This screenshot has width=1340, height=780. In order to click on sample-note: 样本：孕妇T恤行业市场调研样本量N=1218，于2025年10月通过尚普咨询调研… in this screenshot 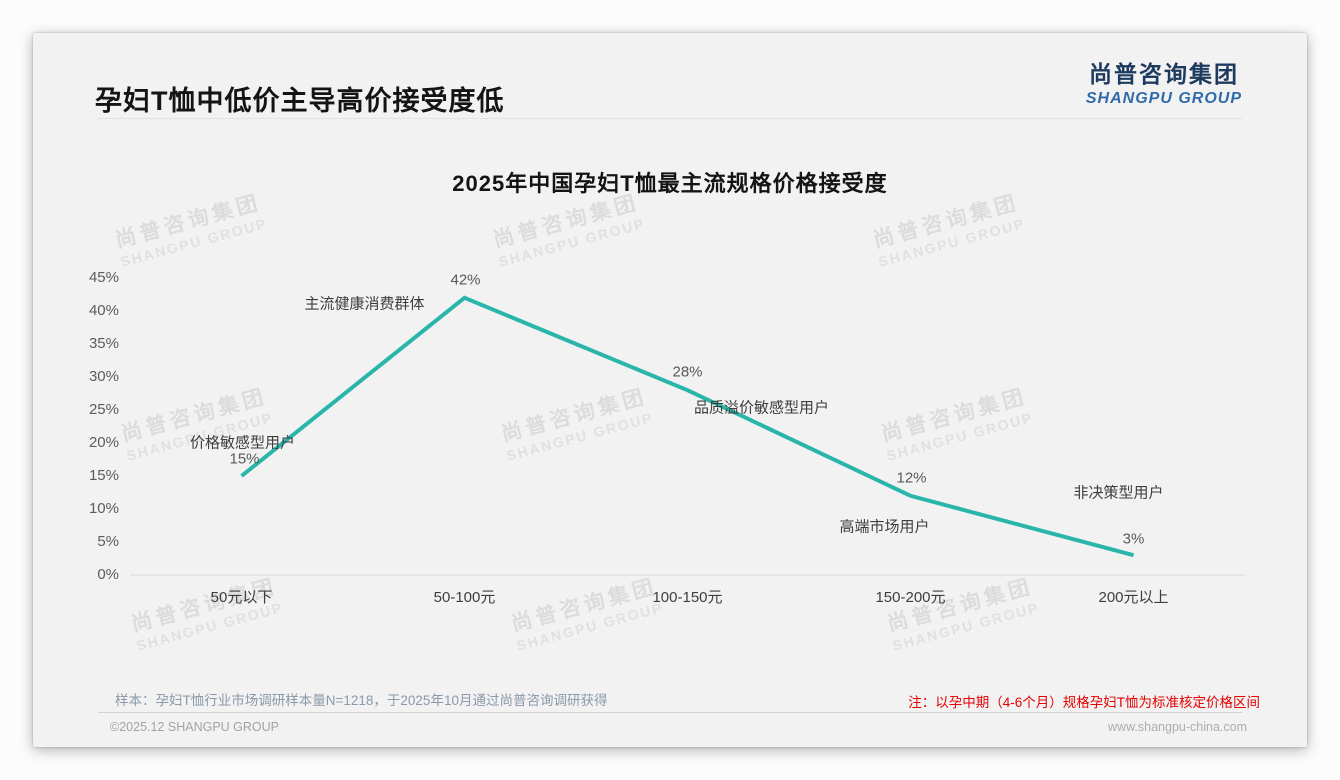, I will do `click(361, 700)`.